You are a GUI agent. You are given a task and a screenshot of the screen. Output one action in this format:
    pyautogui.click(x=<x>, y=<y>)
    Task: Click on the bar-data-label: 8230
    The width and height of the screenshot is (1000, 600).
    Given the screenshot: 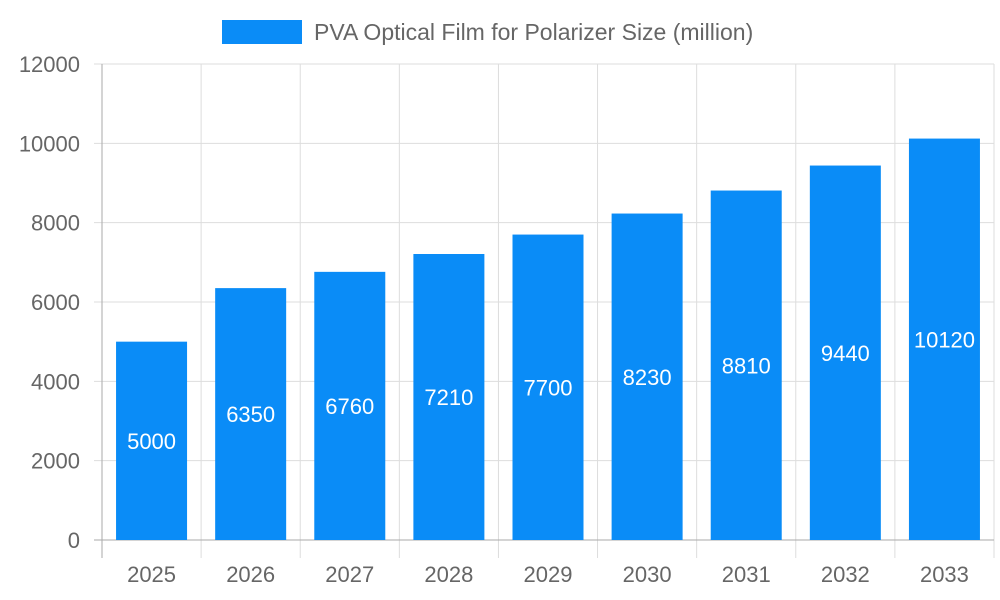 What is the action you would take?
    pyautogui.click(x=647, y=377)
    